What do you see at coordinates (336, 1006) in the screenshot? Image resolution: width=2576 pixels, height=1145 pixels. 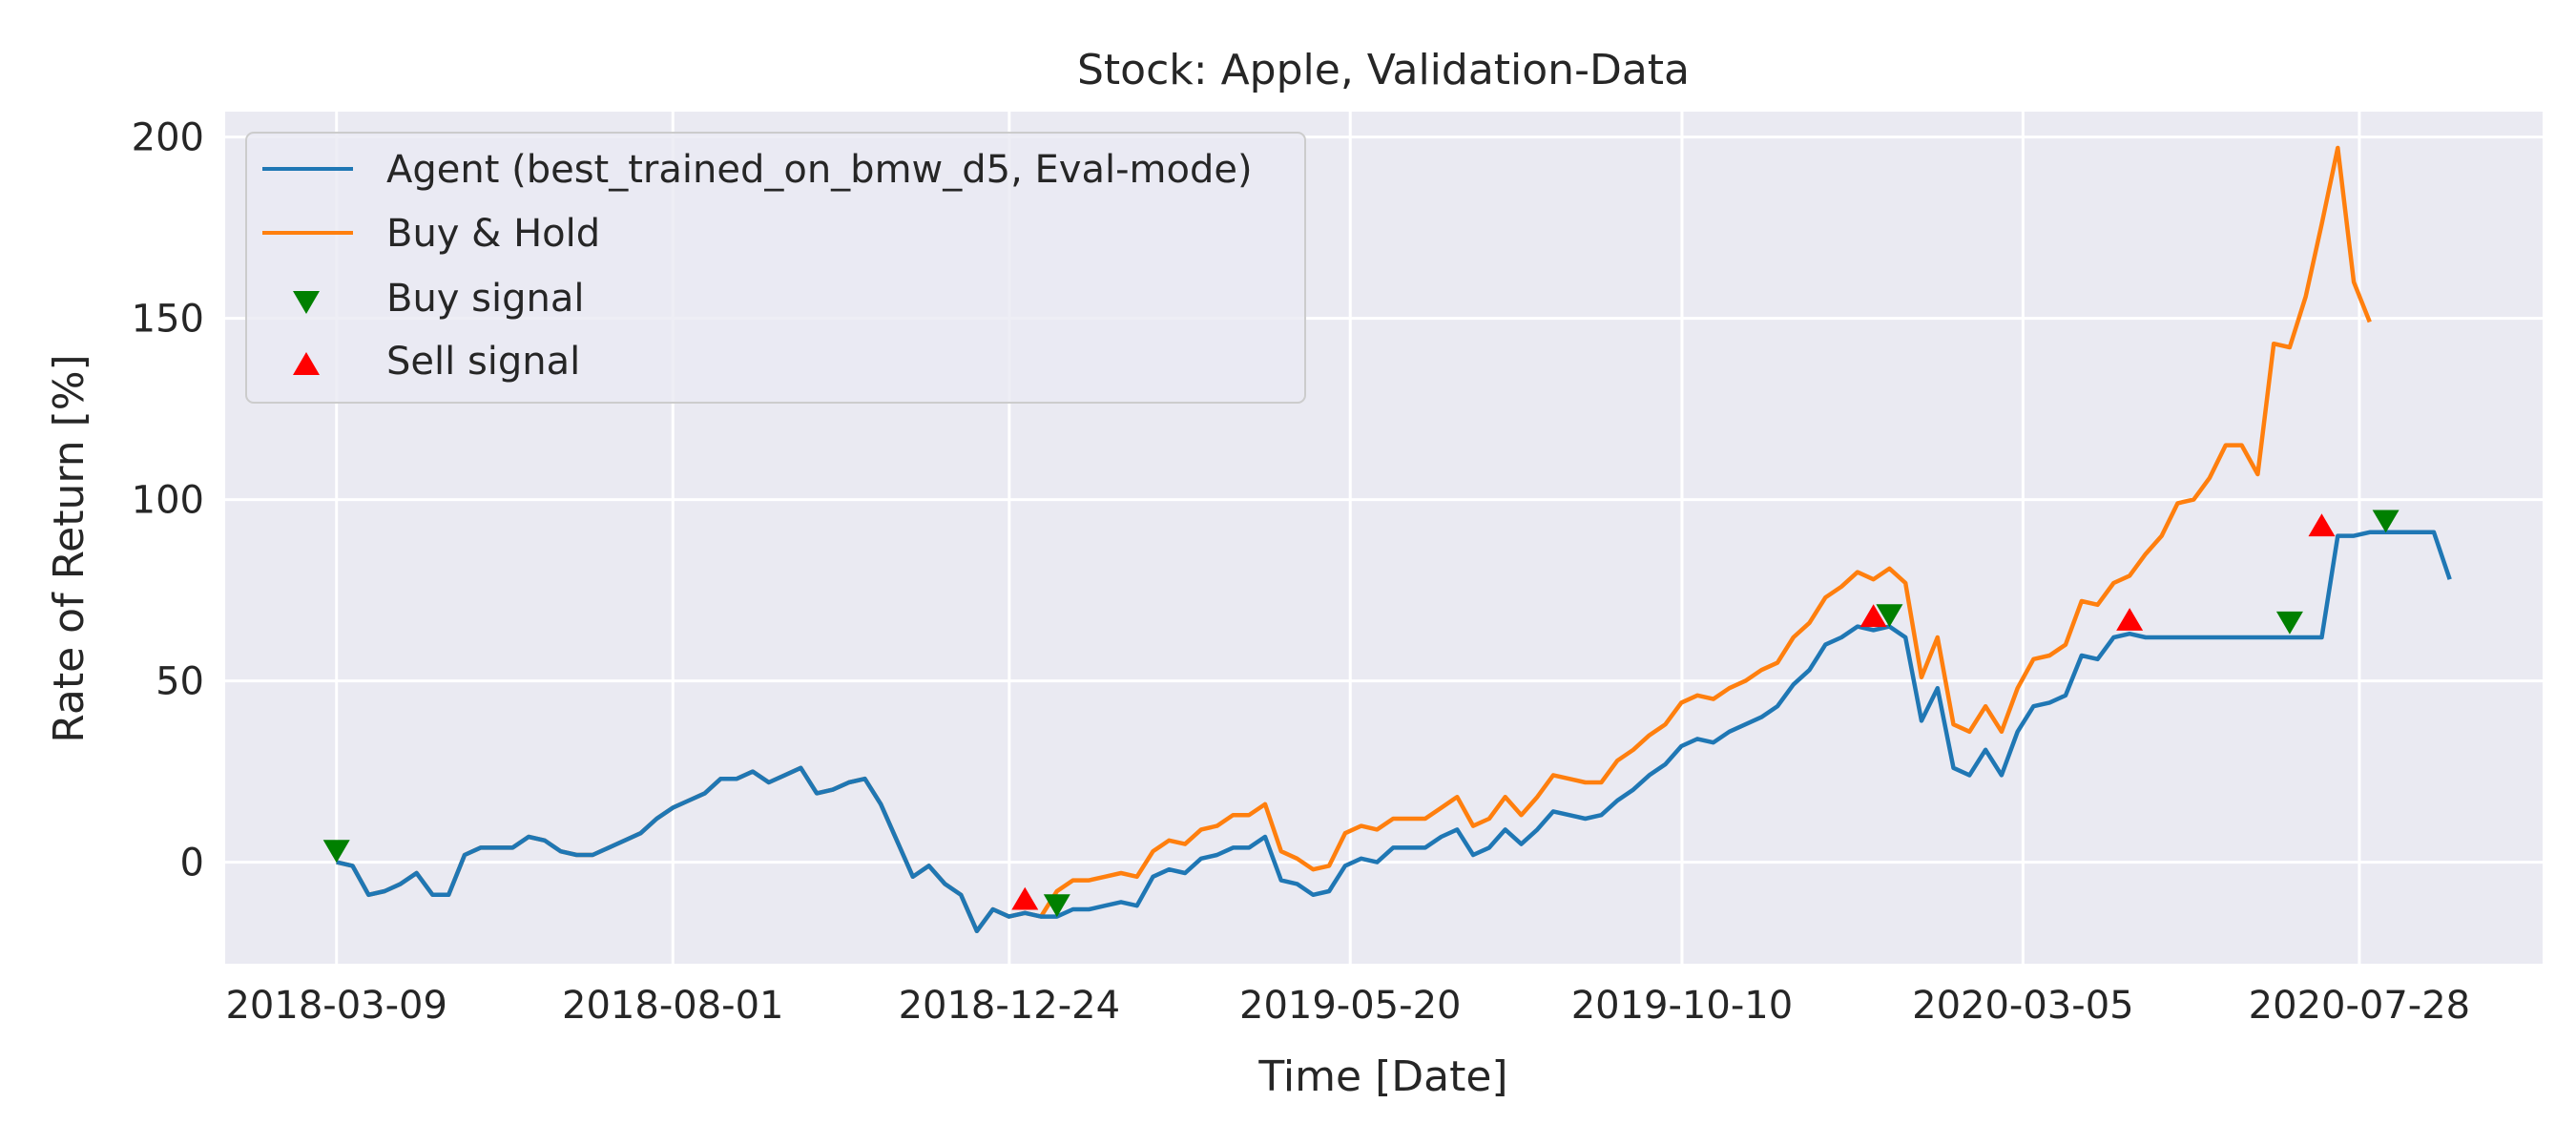 I see `x-tick-label: 2018-03-09` at bounding box center [336, 1006].